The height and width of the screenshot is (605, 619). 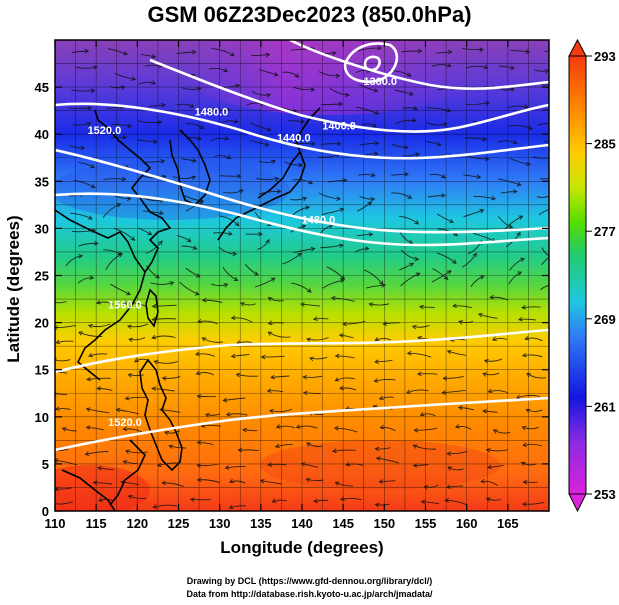 What do you see at coordinates (605, 144) in the screenshot?
I see `colorbar-tick-label: 285` at bounding box center [605, 144].